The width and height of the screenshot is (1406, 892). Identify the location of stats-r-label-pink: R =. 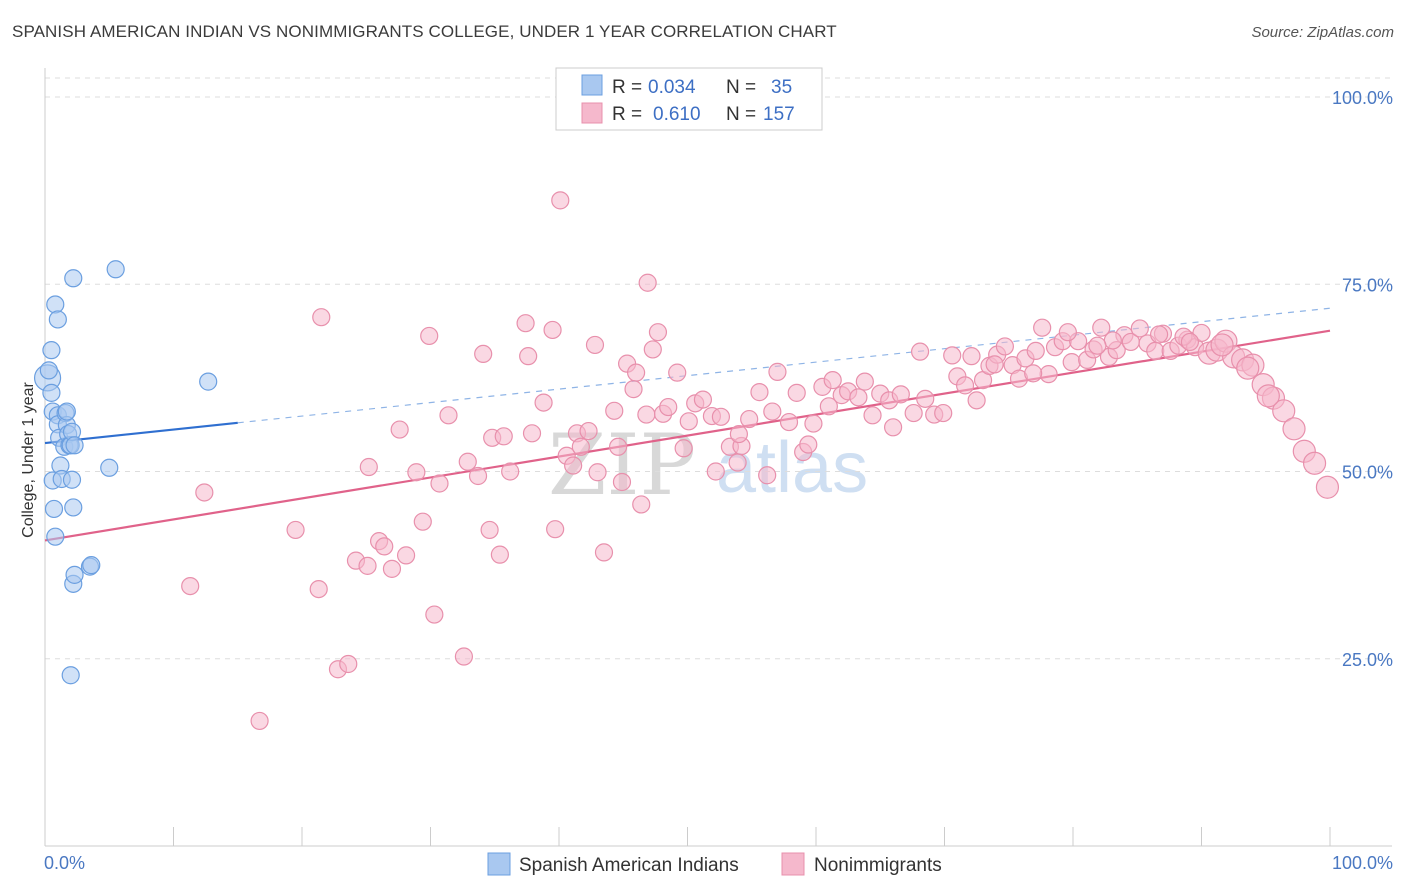
(627, 114).